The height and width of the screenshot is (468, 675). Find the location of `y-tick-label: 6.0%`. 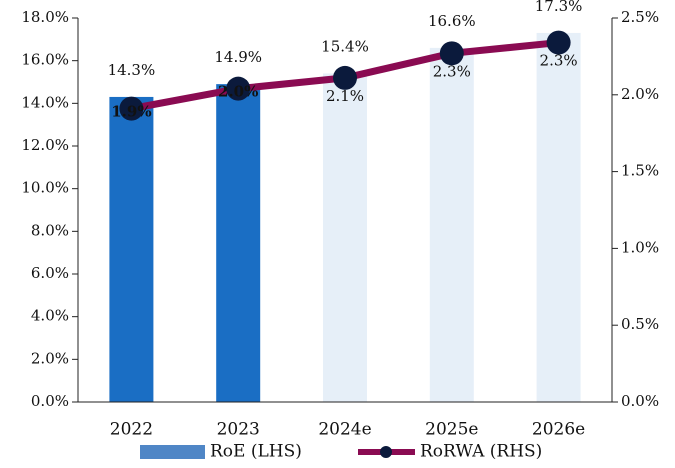

y-tick-label: 6.0% is located at coordinates (50, 273).